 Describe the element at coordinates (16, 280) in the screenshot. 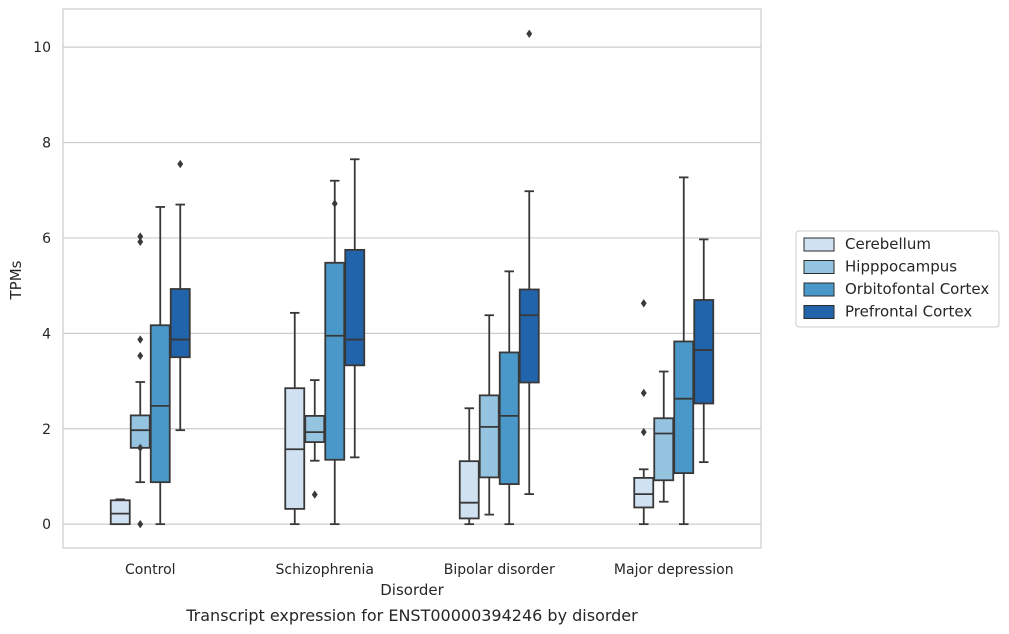

I see `y-axis-title: TPMs` at that location.